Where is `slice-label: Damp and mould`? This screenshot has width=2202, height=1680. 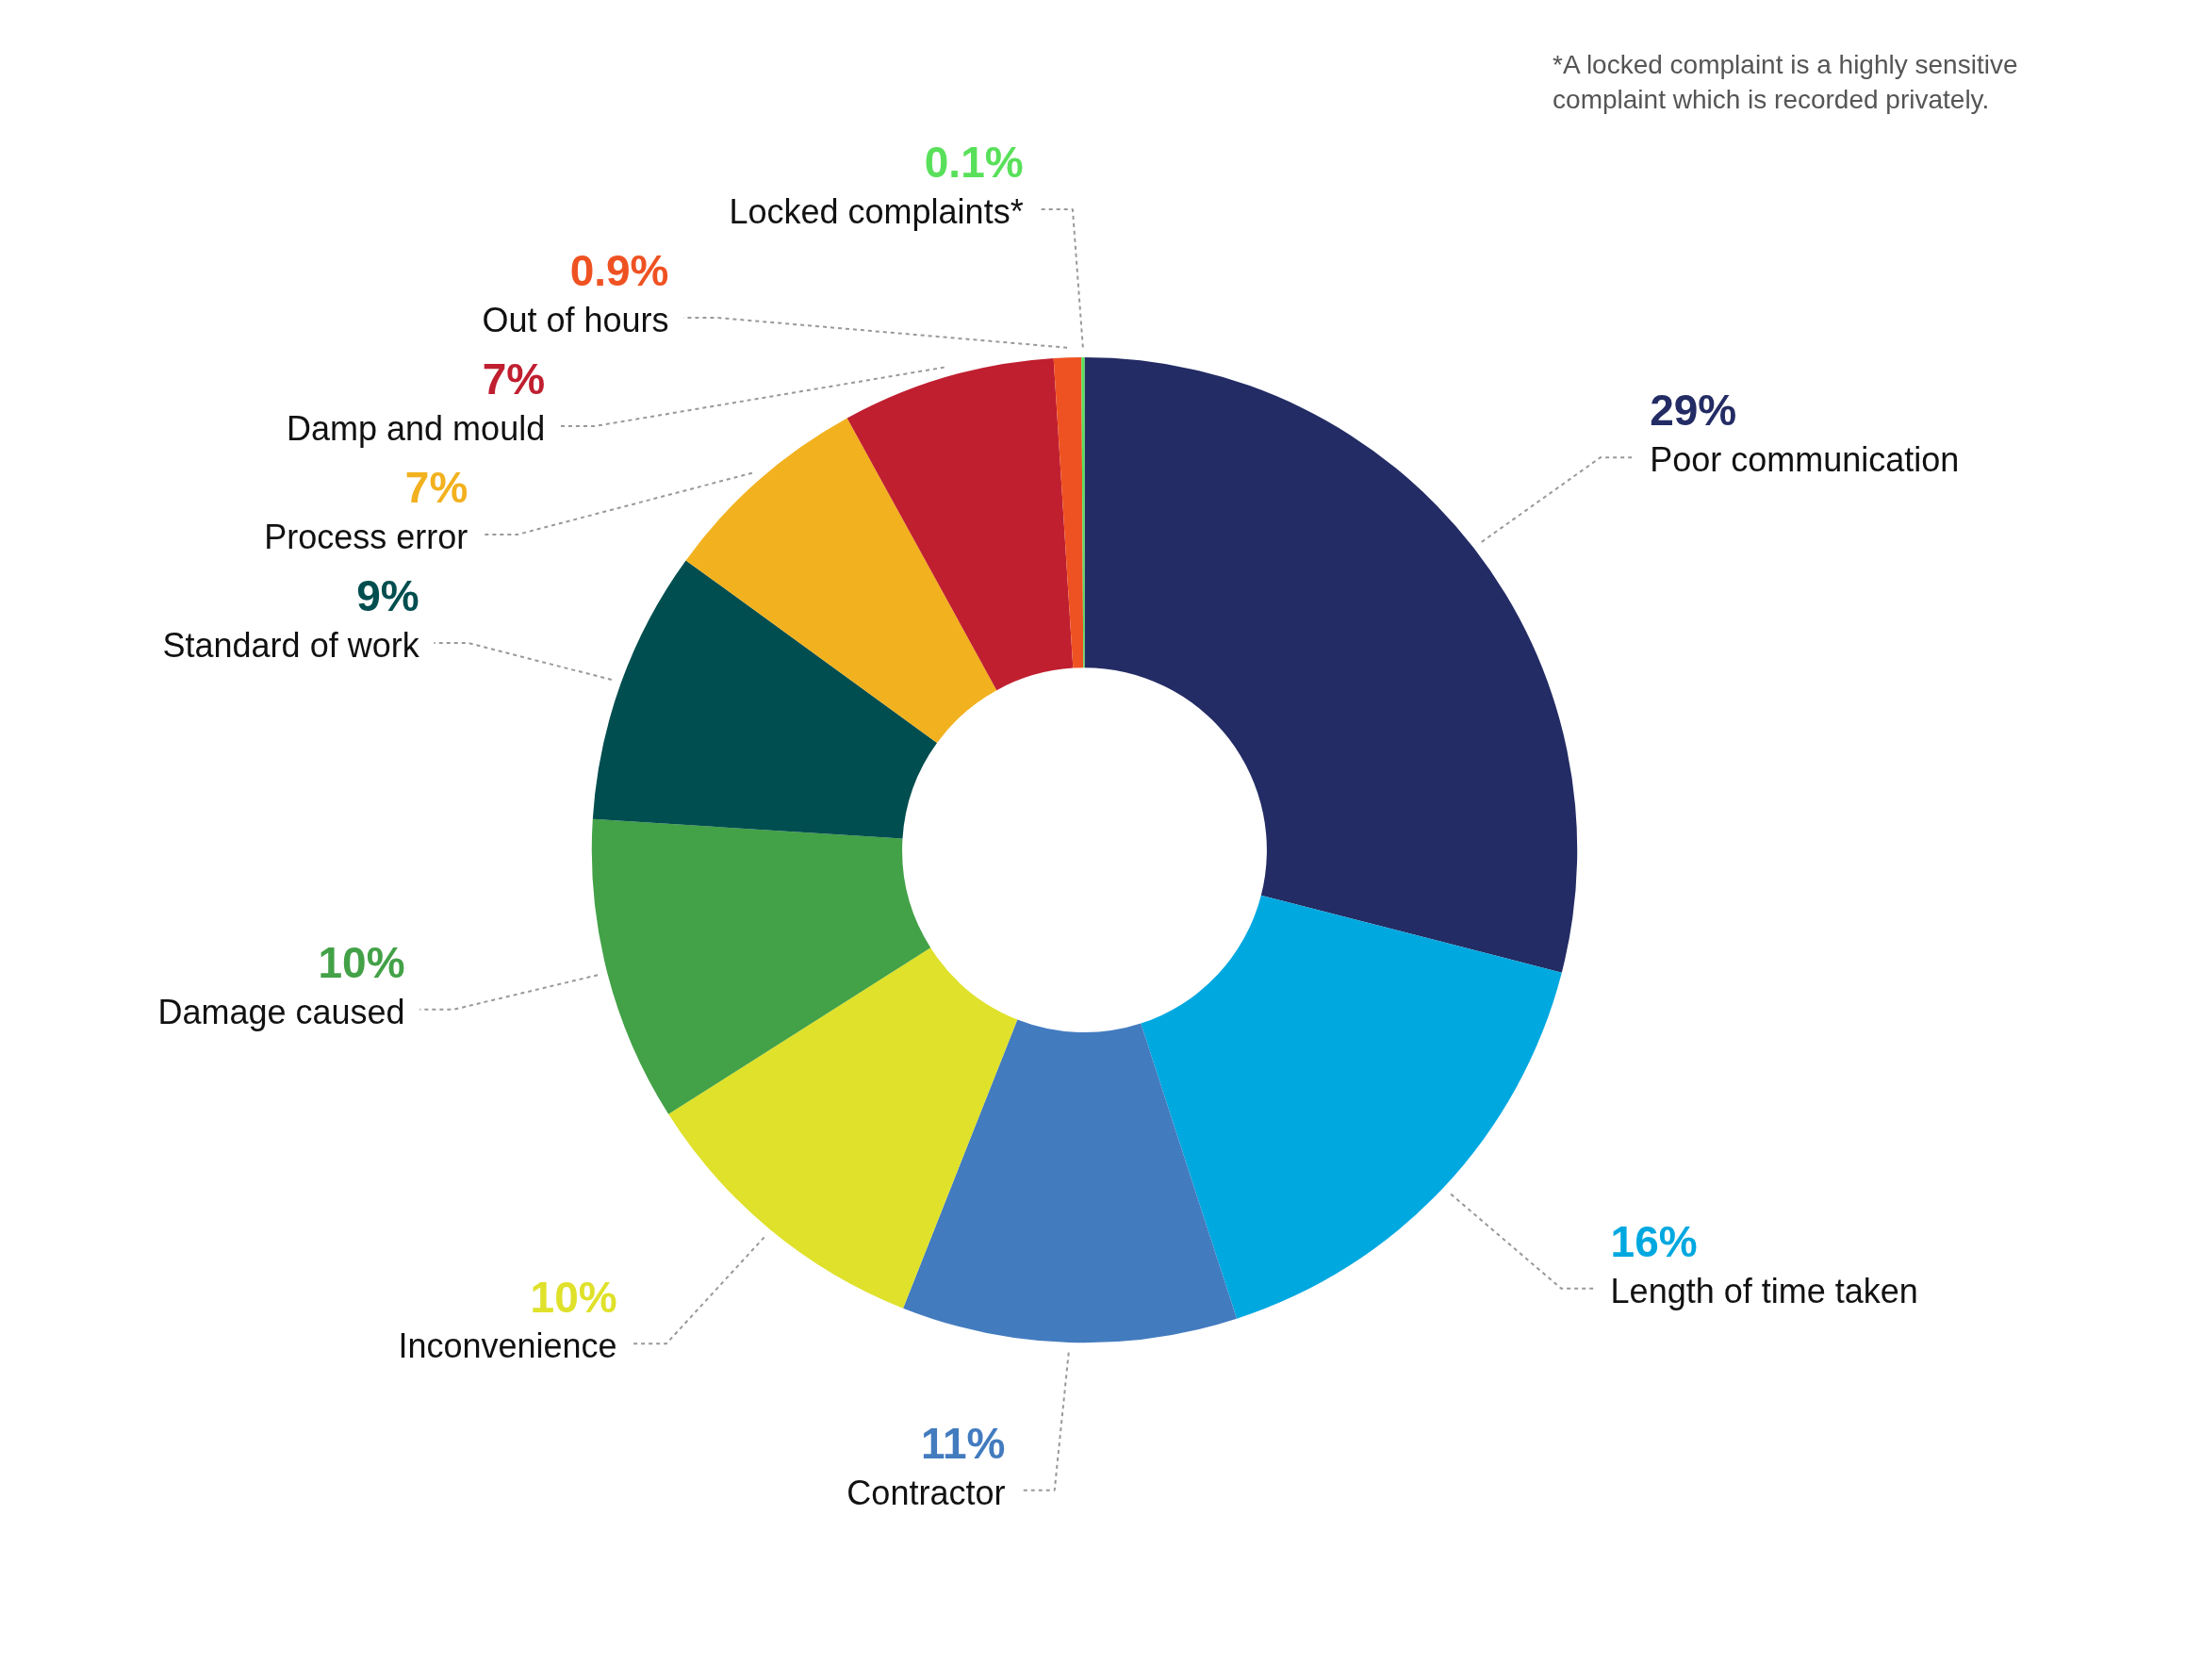
slice-label: Damp and mould is located at coordinates (416, 429).